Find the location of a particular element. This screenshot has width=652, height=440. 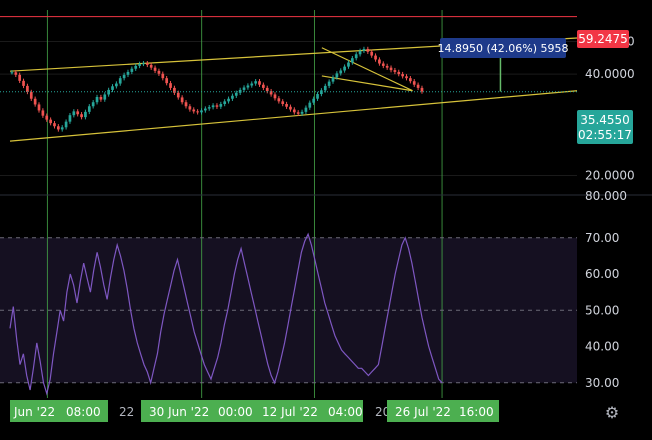

time-label-0000: 00:00 is located at coordinates (235, 412).